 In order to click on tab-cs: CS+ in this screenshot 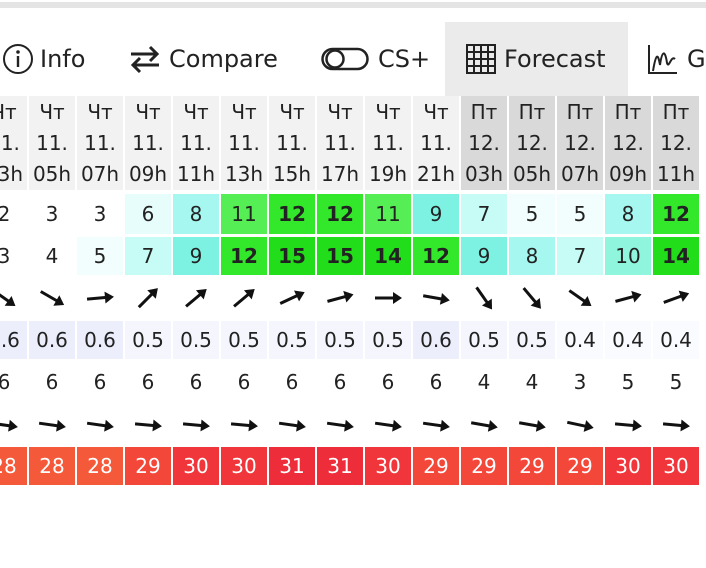, I will do `click(375, 59)`.